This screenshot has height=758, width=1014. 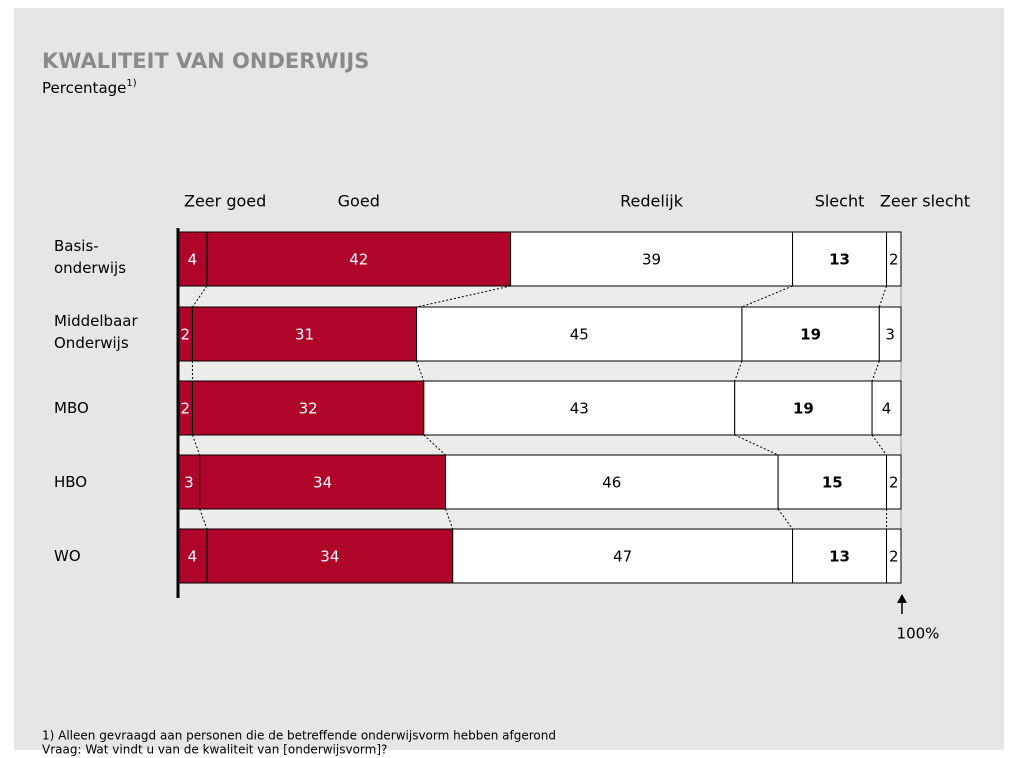 What do you see at coordinates (205, 61) in the screenshot?
I see `chart-title: KWALITEIT VAN ONDERWIJS` at bounding box center [205, 61].